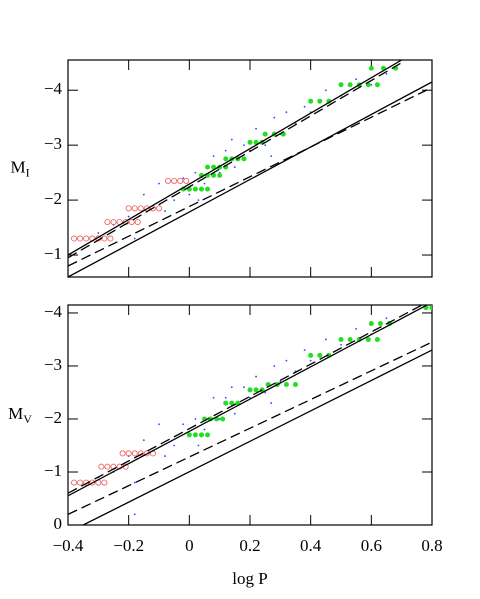 This screenshot has height=599, width=480. What do you see at coordinates (189, 545) in the screenshot?
I see `x-tick-label: 0` at bounding box center [189, 545].